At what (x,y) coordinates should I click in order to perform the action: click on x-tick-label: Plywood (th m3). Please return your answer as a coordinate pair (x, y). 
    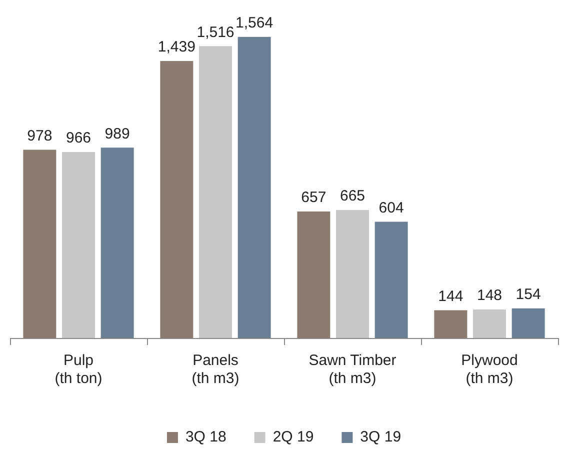
    Looking at the image, I should click on (489, 370).